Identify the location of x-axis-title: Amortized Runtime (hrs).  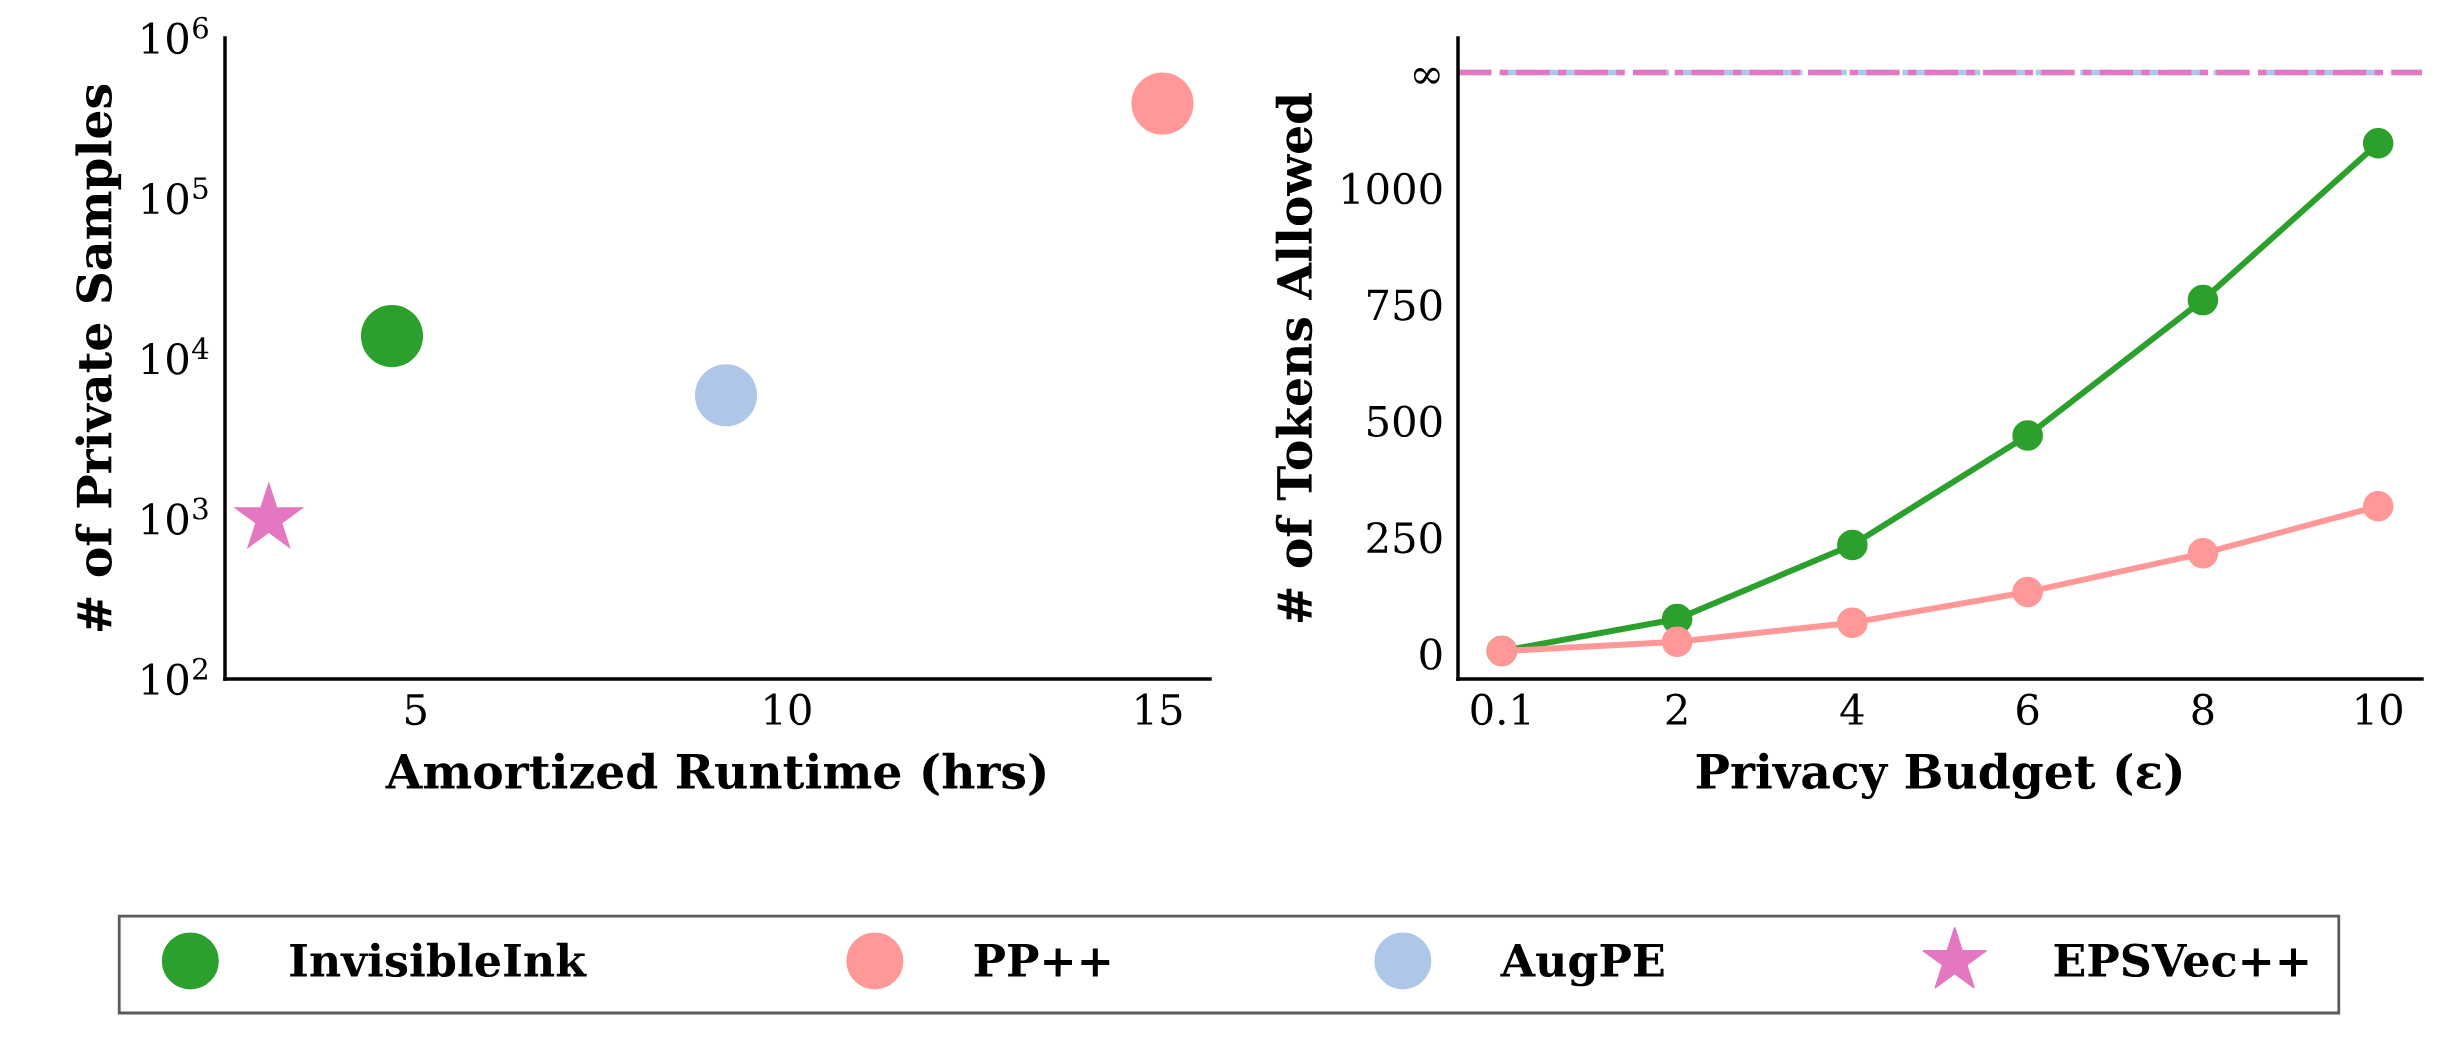
(715, 774).